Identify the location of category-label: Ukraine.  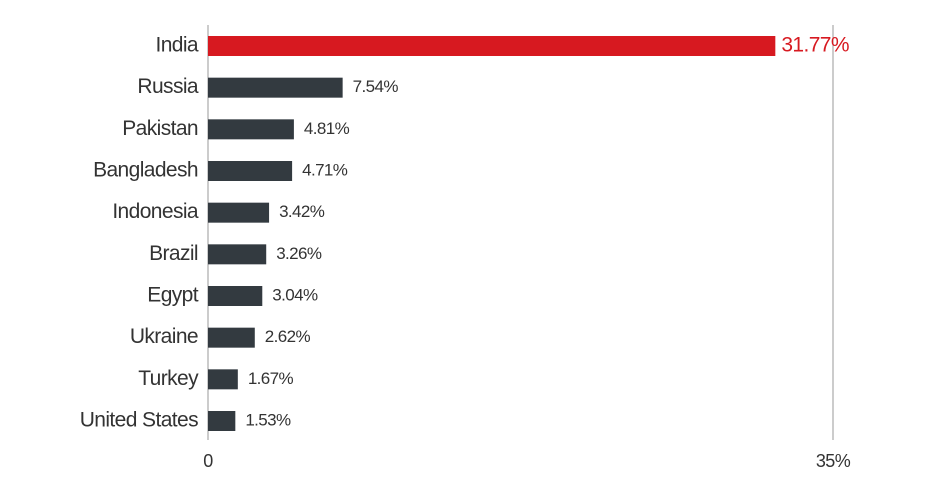
(164, 336).